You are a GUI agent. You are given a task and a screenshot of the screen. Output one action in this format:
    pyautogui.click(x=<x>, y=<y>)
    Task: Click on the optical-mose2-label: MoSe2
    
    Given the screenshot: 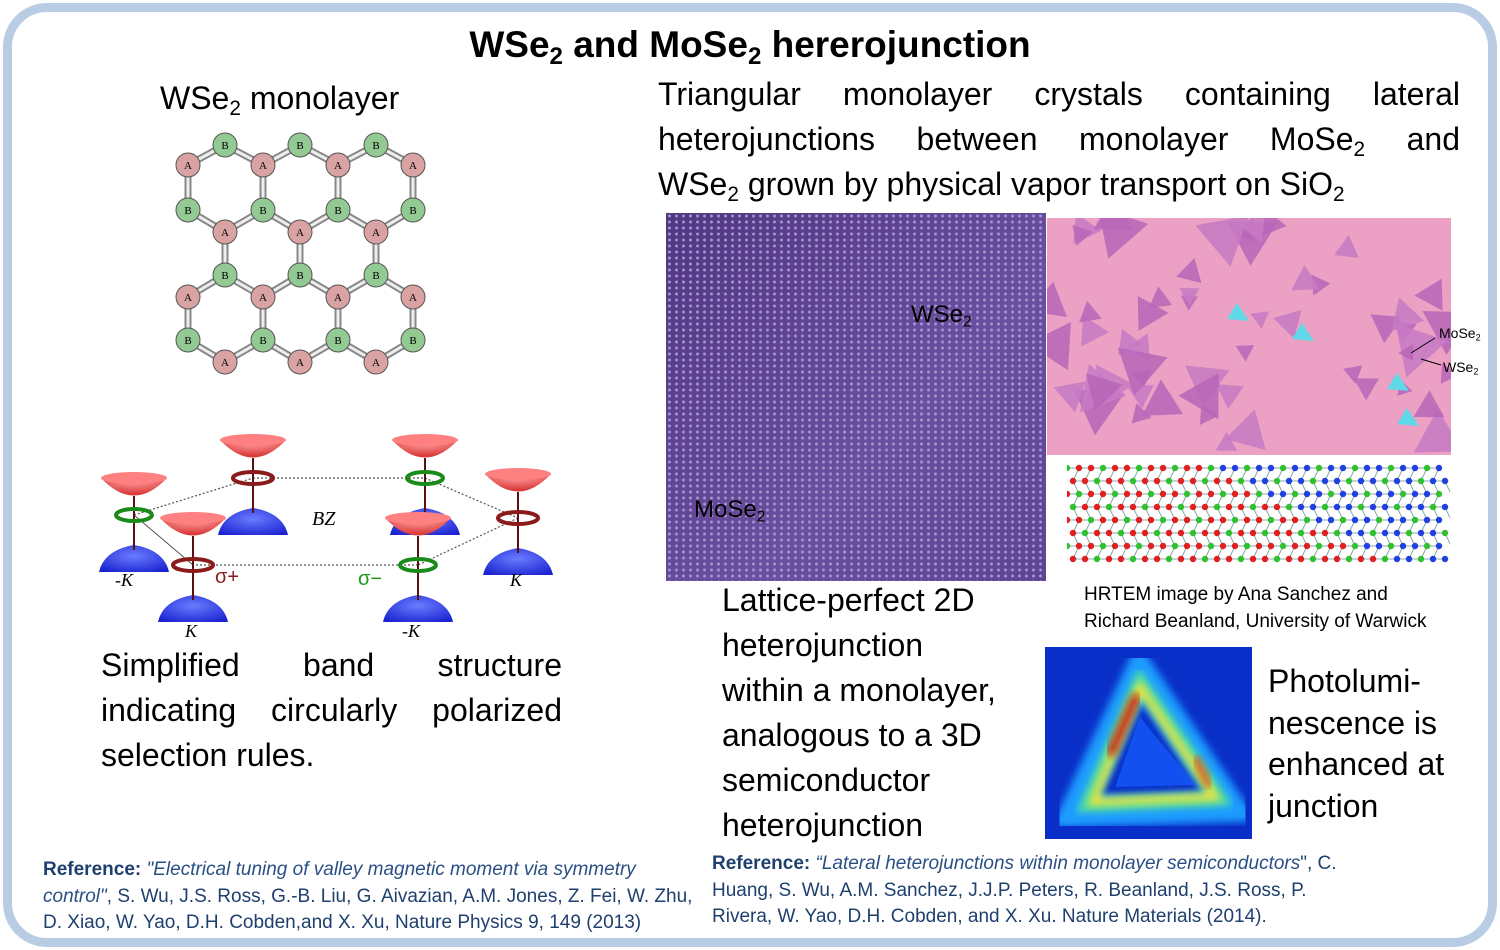 What is the action you would take?
    pyautogui.click(x=1460, y=334)
    